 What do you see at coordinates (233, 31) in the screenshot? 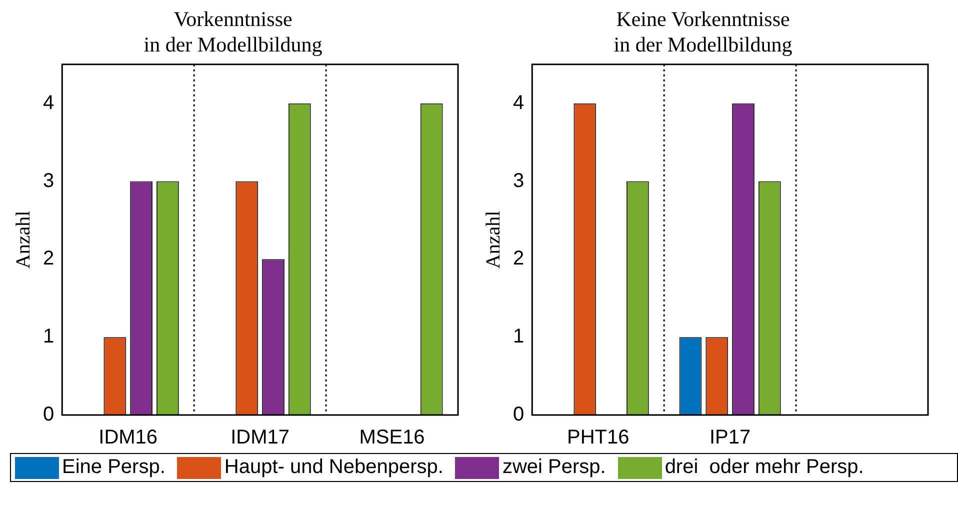
I see `chart-title: Vorkenntnisse in der Modellbildung` at bounding box center [233, 31].